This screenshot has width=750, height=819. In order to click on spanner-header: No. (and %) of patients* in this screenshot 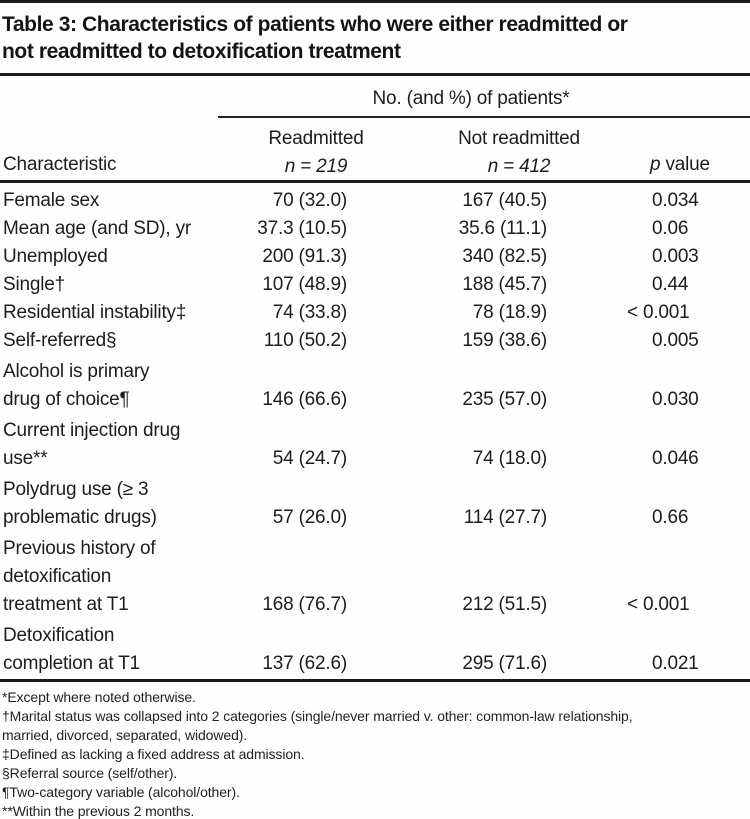, I will do `click(471, 98)`.